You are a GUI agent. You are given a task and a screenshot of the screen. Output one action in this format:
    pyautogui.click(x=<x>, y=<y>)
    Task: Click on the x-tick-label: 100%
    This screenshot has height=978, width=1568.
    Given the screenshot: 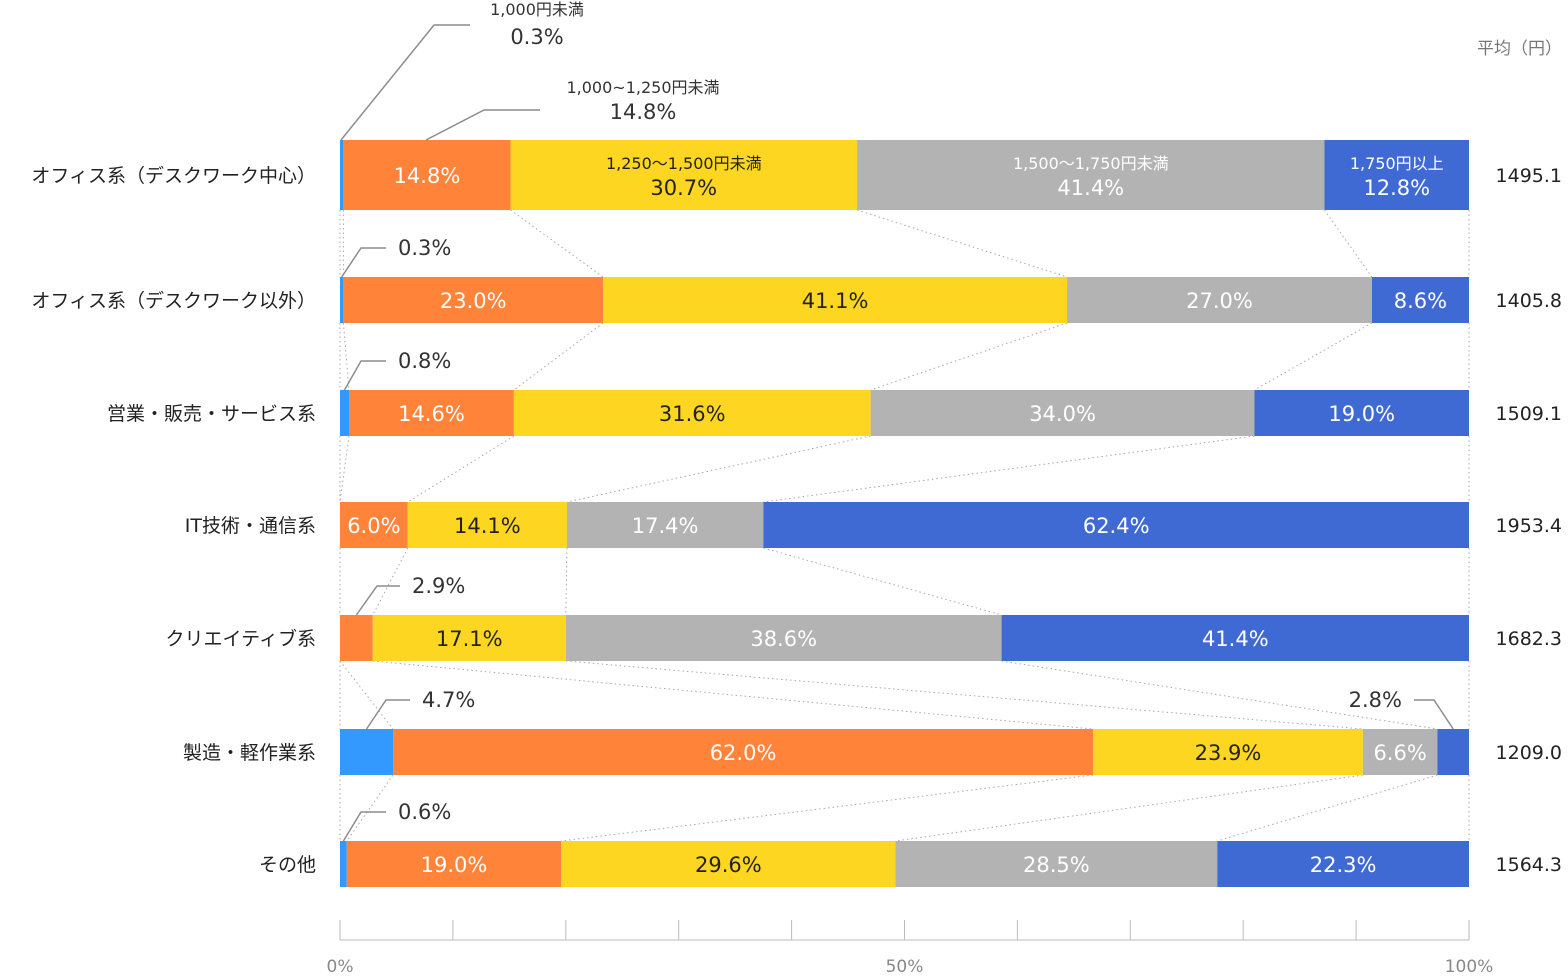 What is the action you would take?
    pyautogui.click(x=1469, y=967)
    